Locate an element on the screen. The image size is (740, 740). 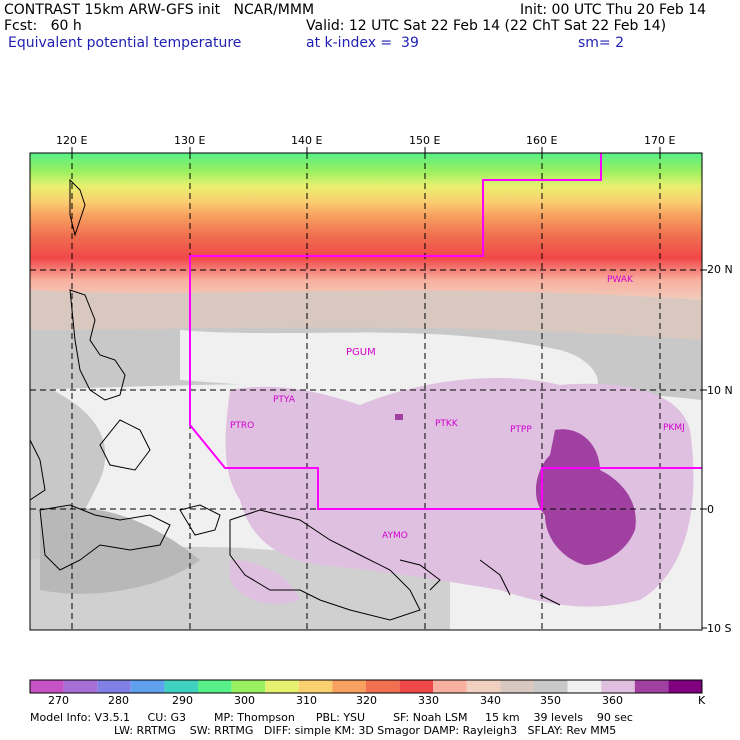
colorbar-label-330: 330 is located at coordinates (428, 700).